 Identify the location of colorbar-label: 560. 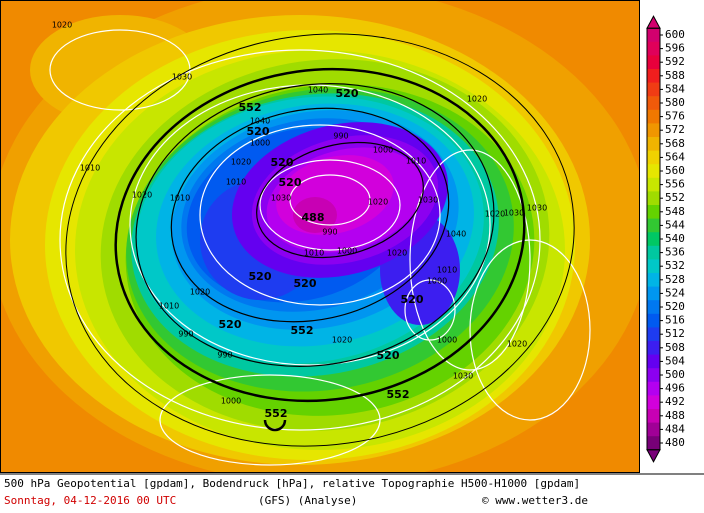
(675, 170).